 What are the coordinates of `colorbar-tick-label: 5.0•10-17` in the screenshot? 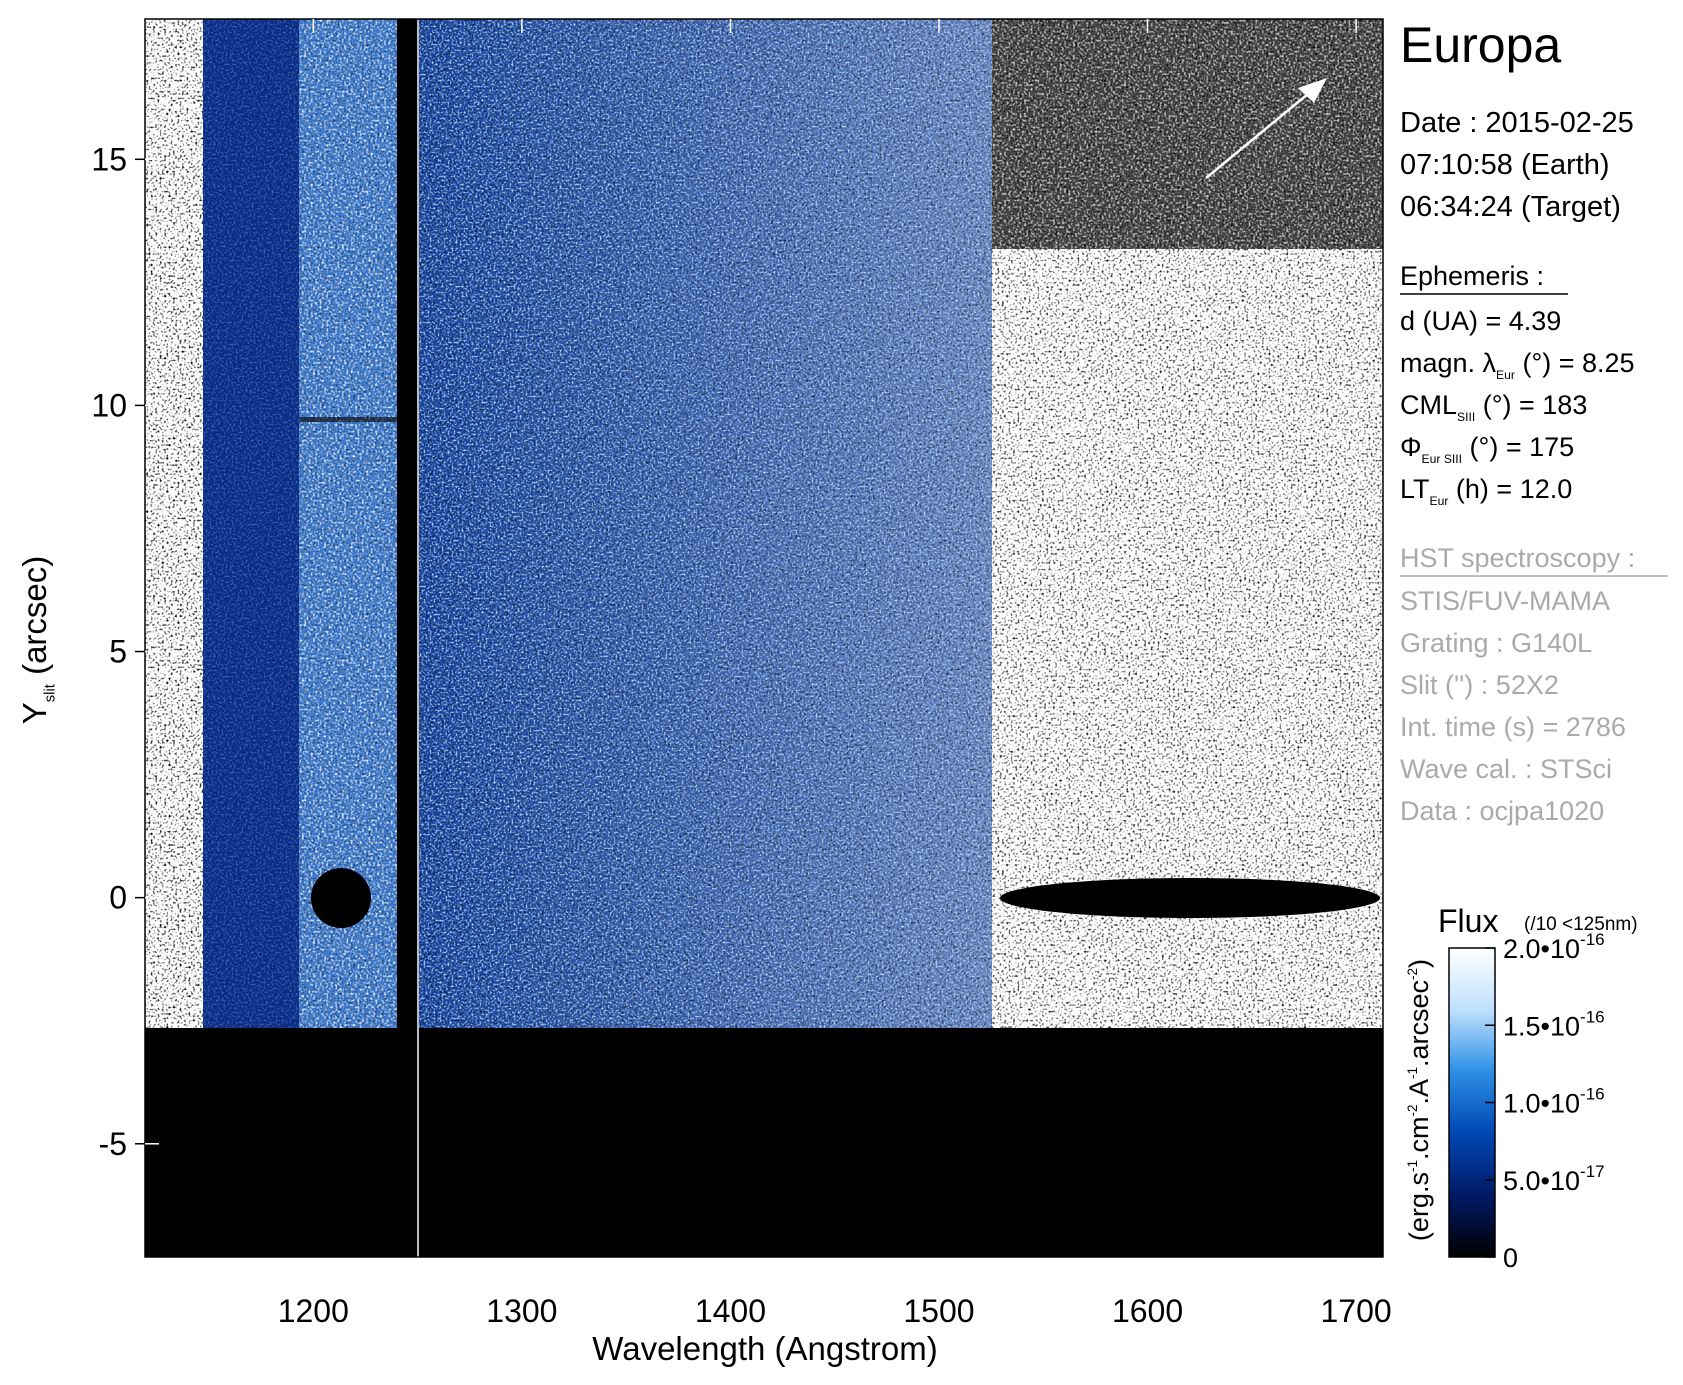 It's located at (1554, 1179).